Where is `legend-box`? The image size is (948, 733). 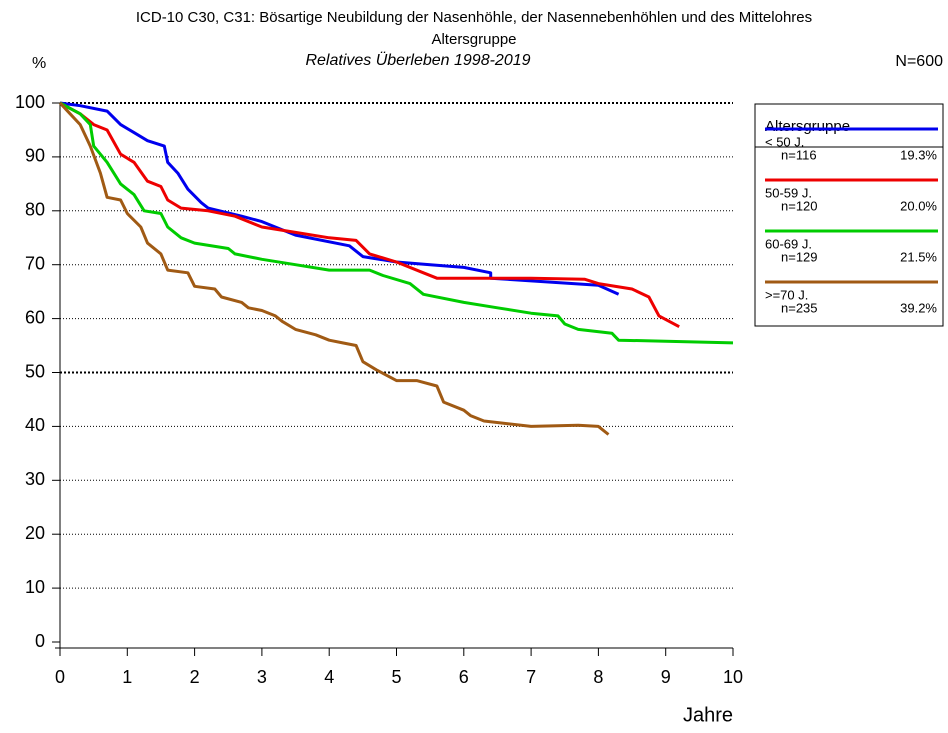
legend-box is located at coordinates (849, 215).